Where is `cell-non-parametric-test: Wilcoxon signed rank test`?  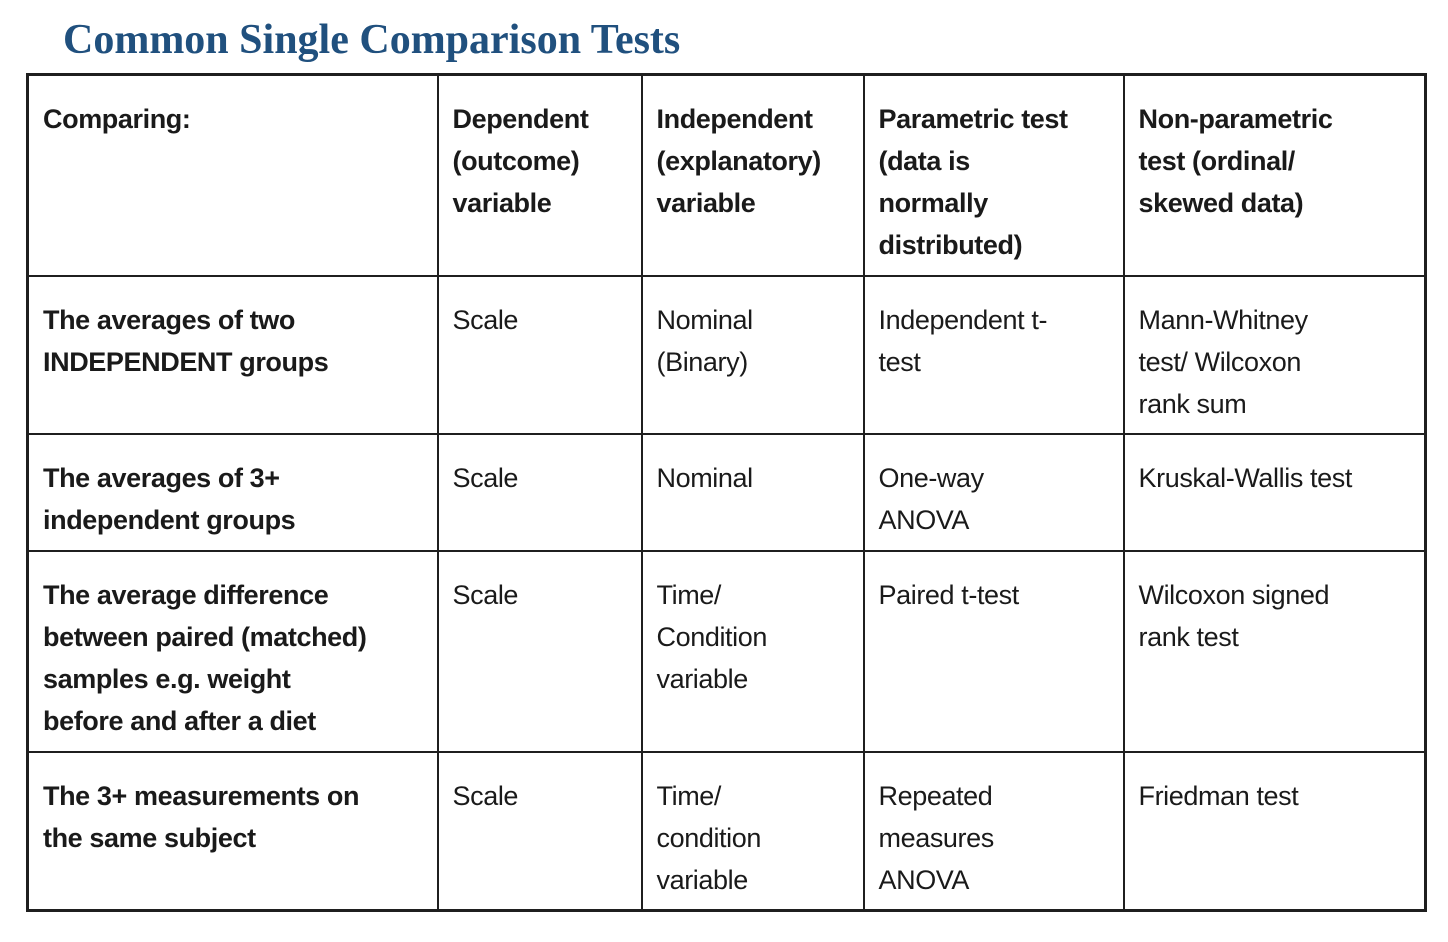
cell-non-parametric-test: Wilcoxon signed rank test is located at coordinates (1274, 651).